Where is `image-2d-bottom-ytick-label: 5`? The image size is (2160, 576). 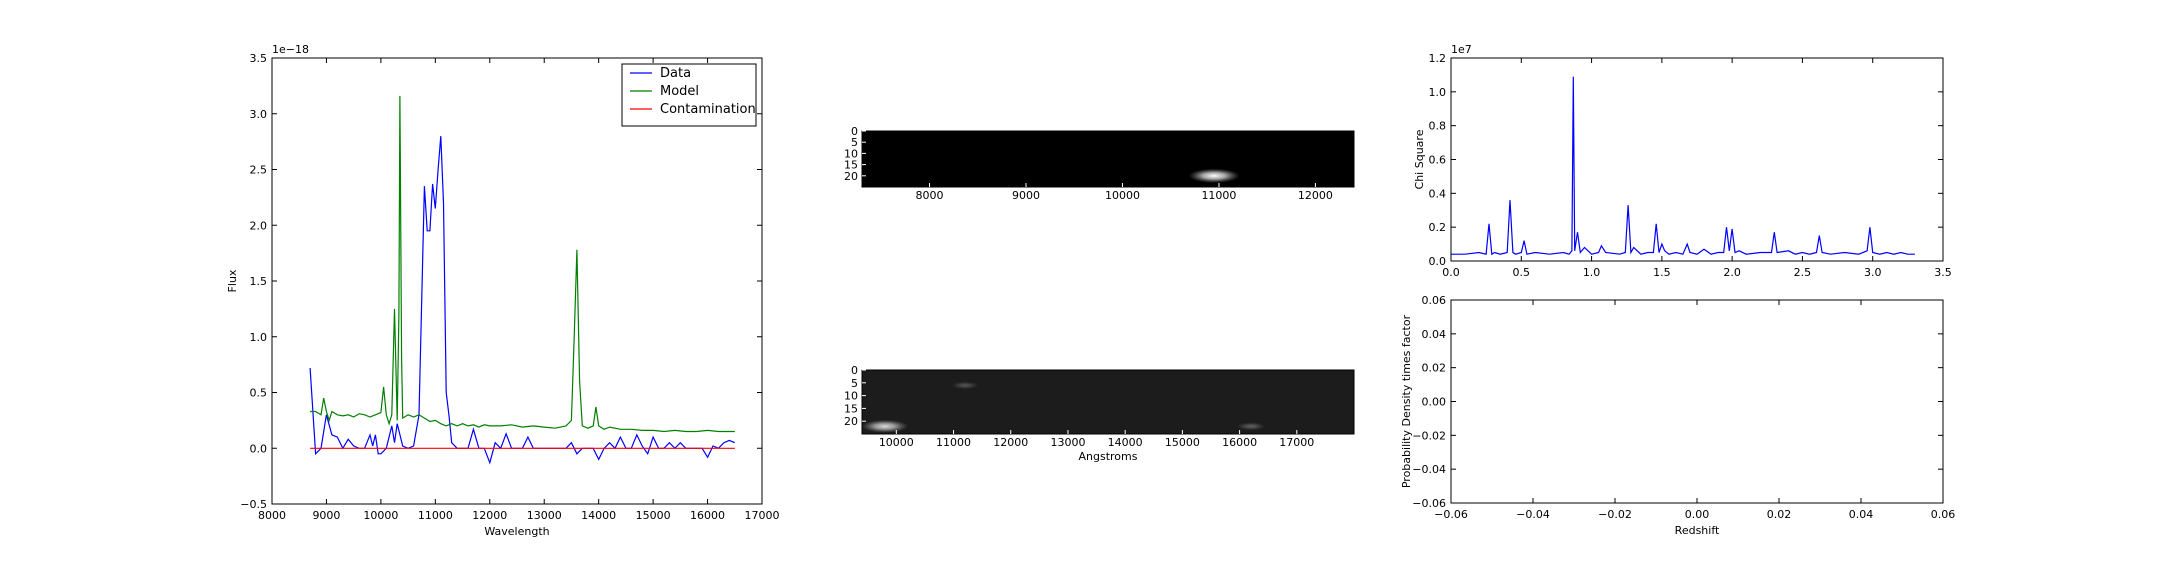
image-2d-bottom-ytick-label: 5 is located at coordinates (854, 383).